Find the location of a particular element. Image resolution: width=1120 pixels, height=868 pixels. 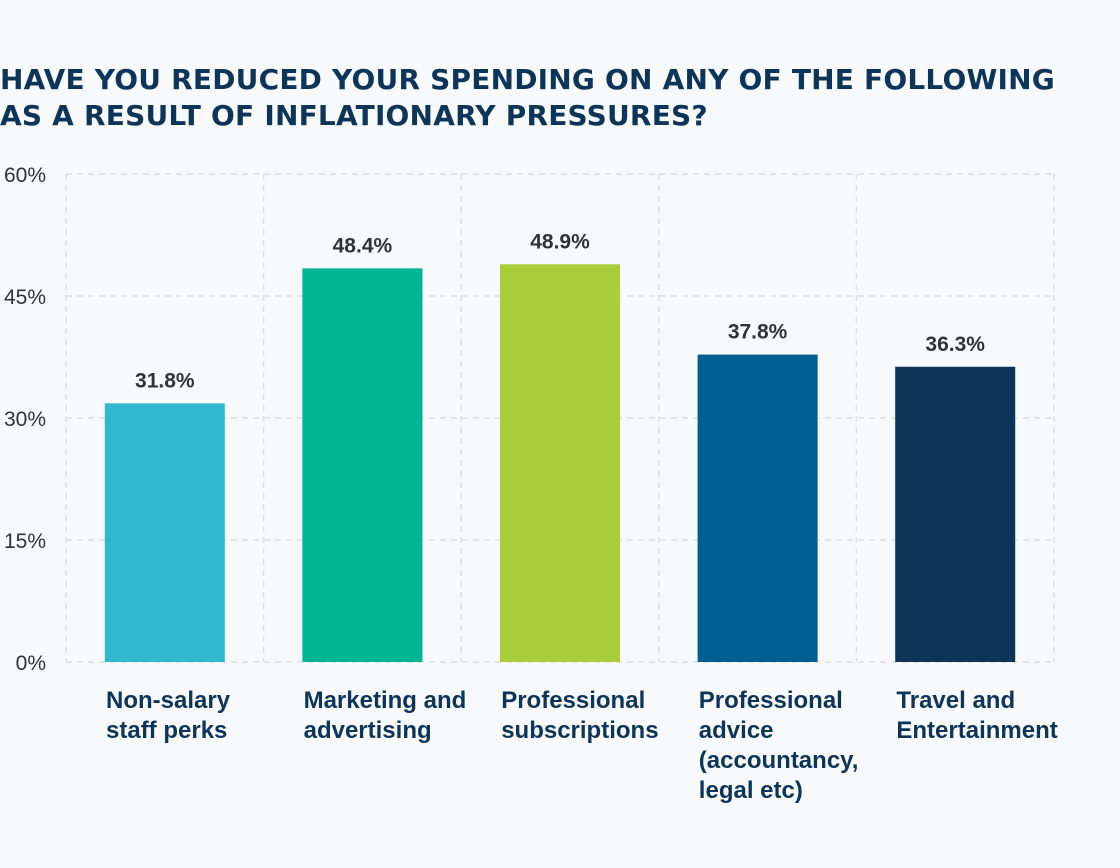

y-axis-ticks: 0% 15% 30% 45% 60% is located at coordinates (25, 419).